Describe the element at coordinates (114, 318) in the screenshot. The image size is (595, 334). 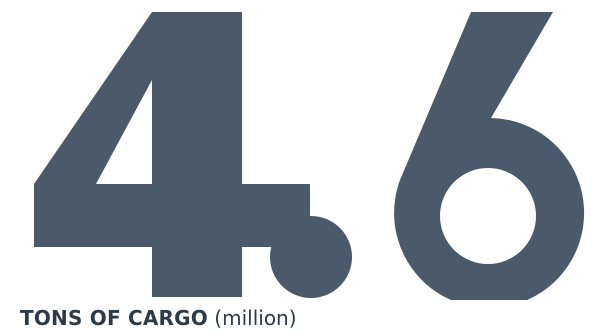
I see `caption-label: TONS OF CARGO` at that location.